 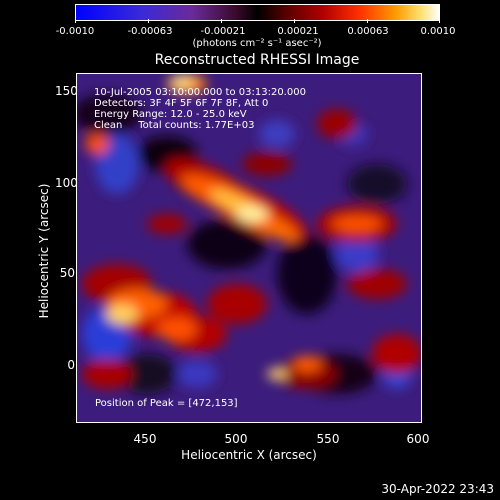 I want to click on colorbar-label: 0.0010, so click(x=438, y=31).